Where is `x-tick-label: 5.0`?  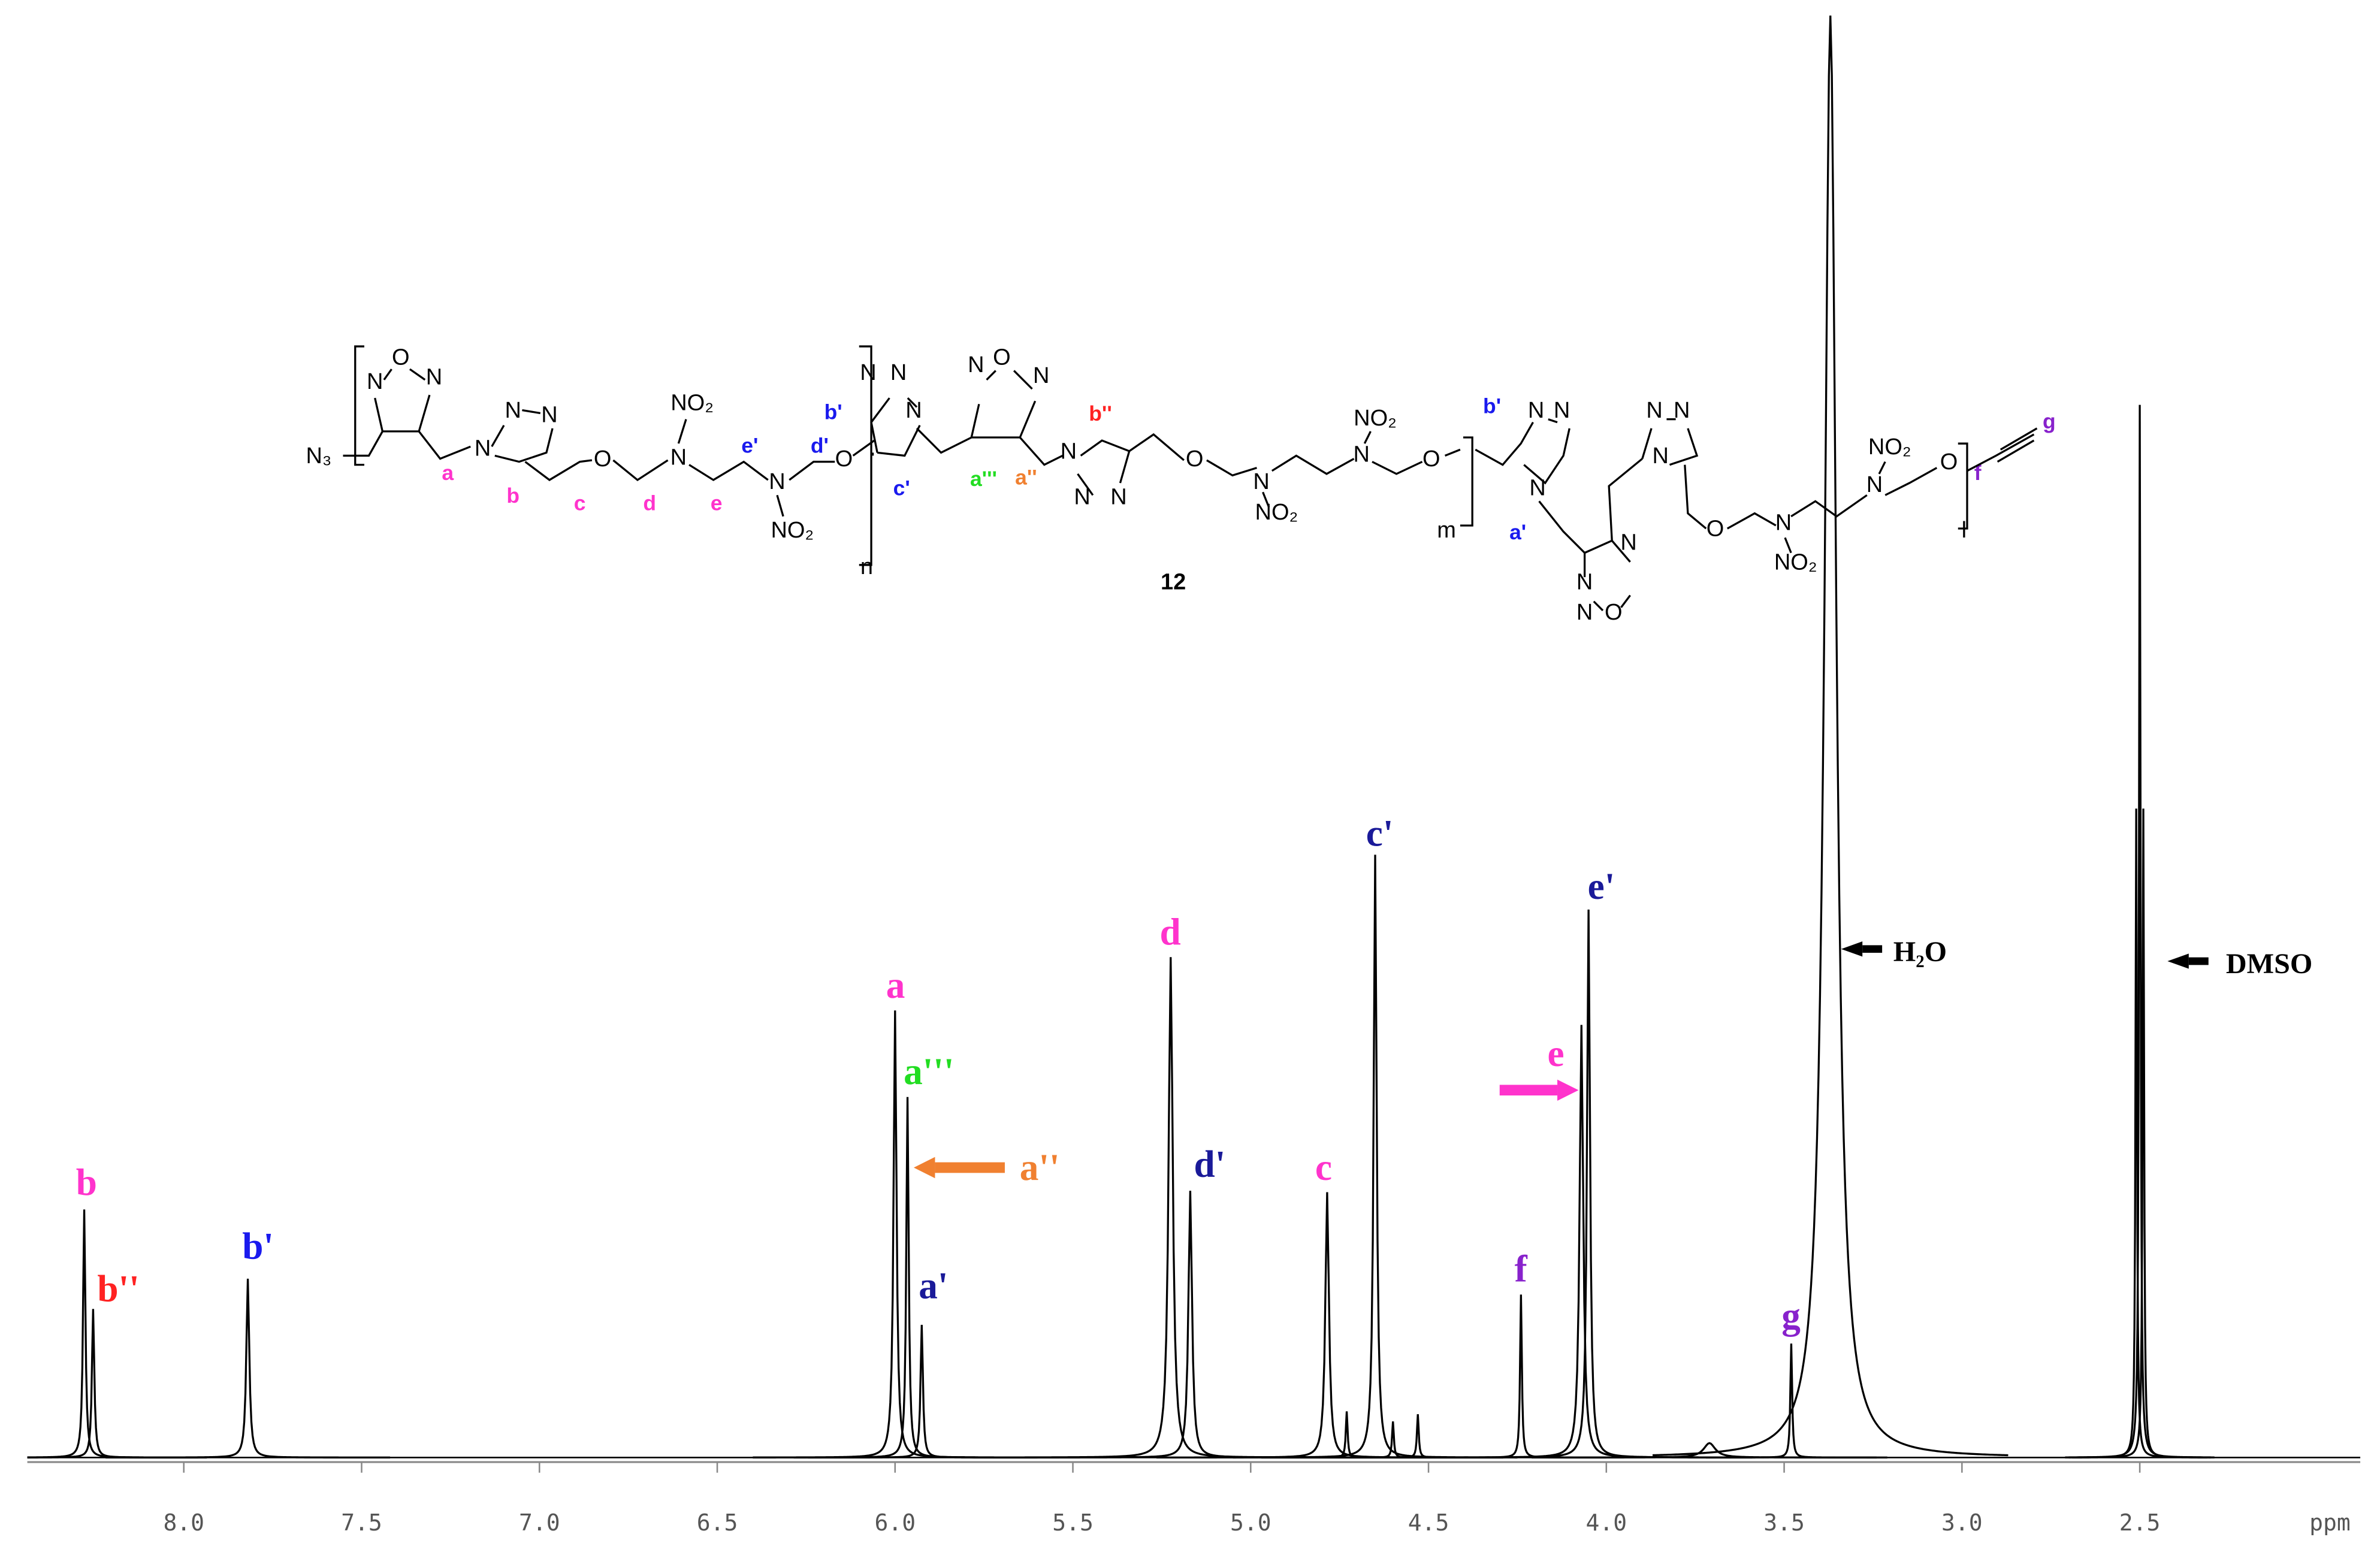 x-tick-label: 5.0 is located at coordinates (1251, 1522).